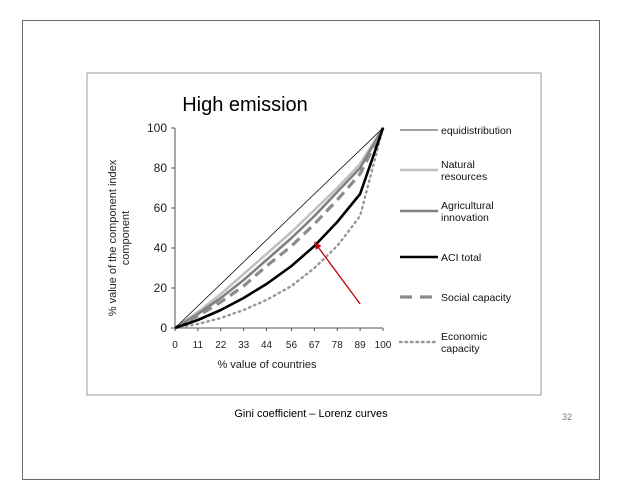  I want to click on y-tick-label-1: 20, so click(161, 288).